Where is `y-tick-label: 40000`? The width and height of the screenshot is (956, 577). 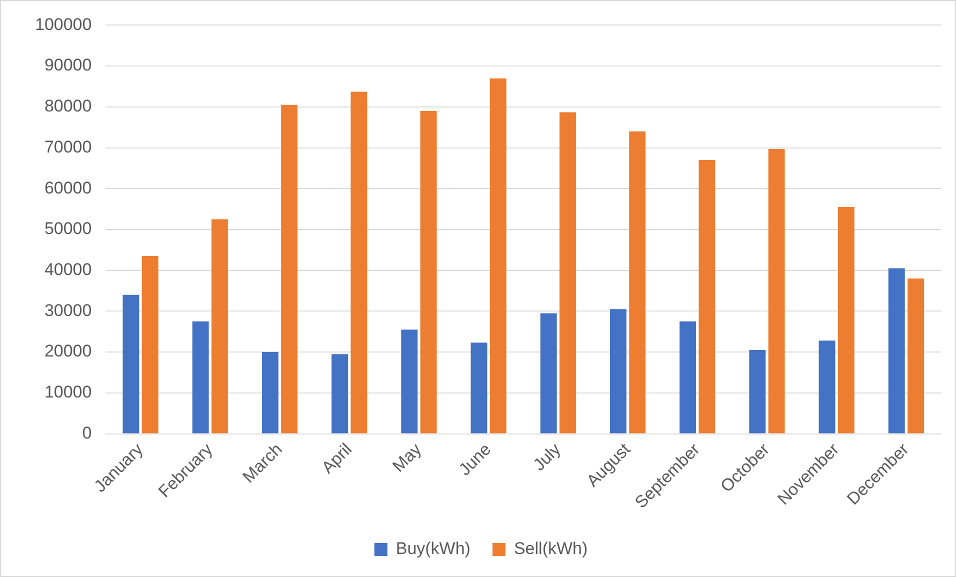
y-tick-label: 40000 is located at coordinates (68, 270).